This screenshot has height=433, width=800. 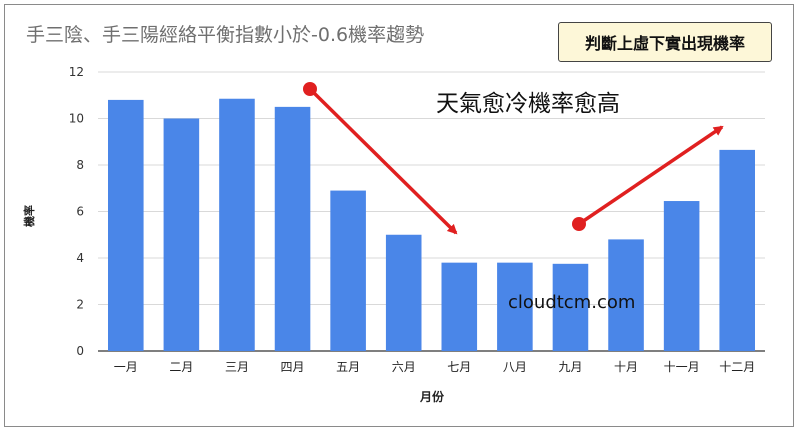 What do you see at coordinates (528, 104) in the screenshot?
I see `trend-annotation: 天氣愈冷機率愈高` at bounding box center [528, 104].